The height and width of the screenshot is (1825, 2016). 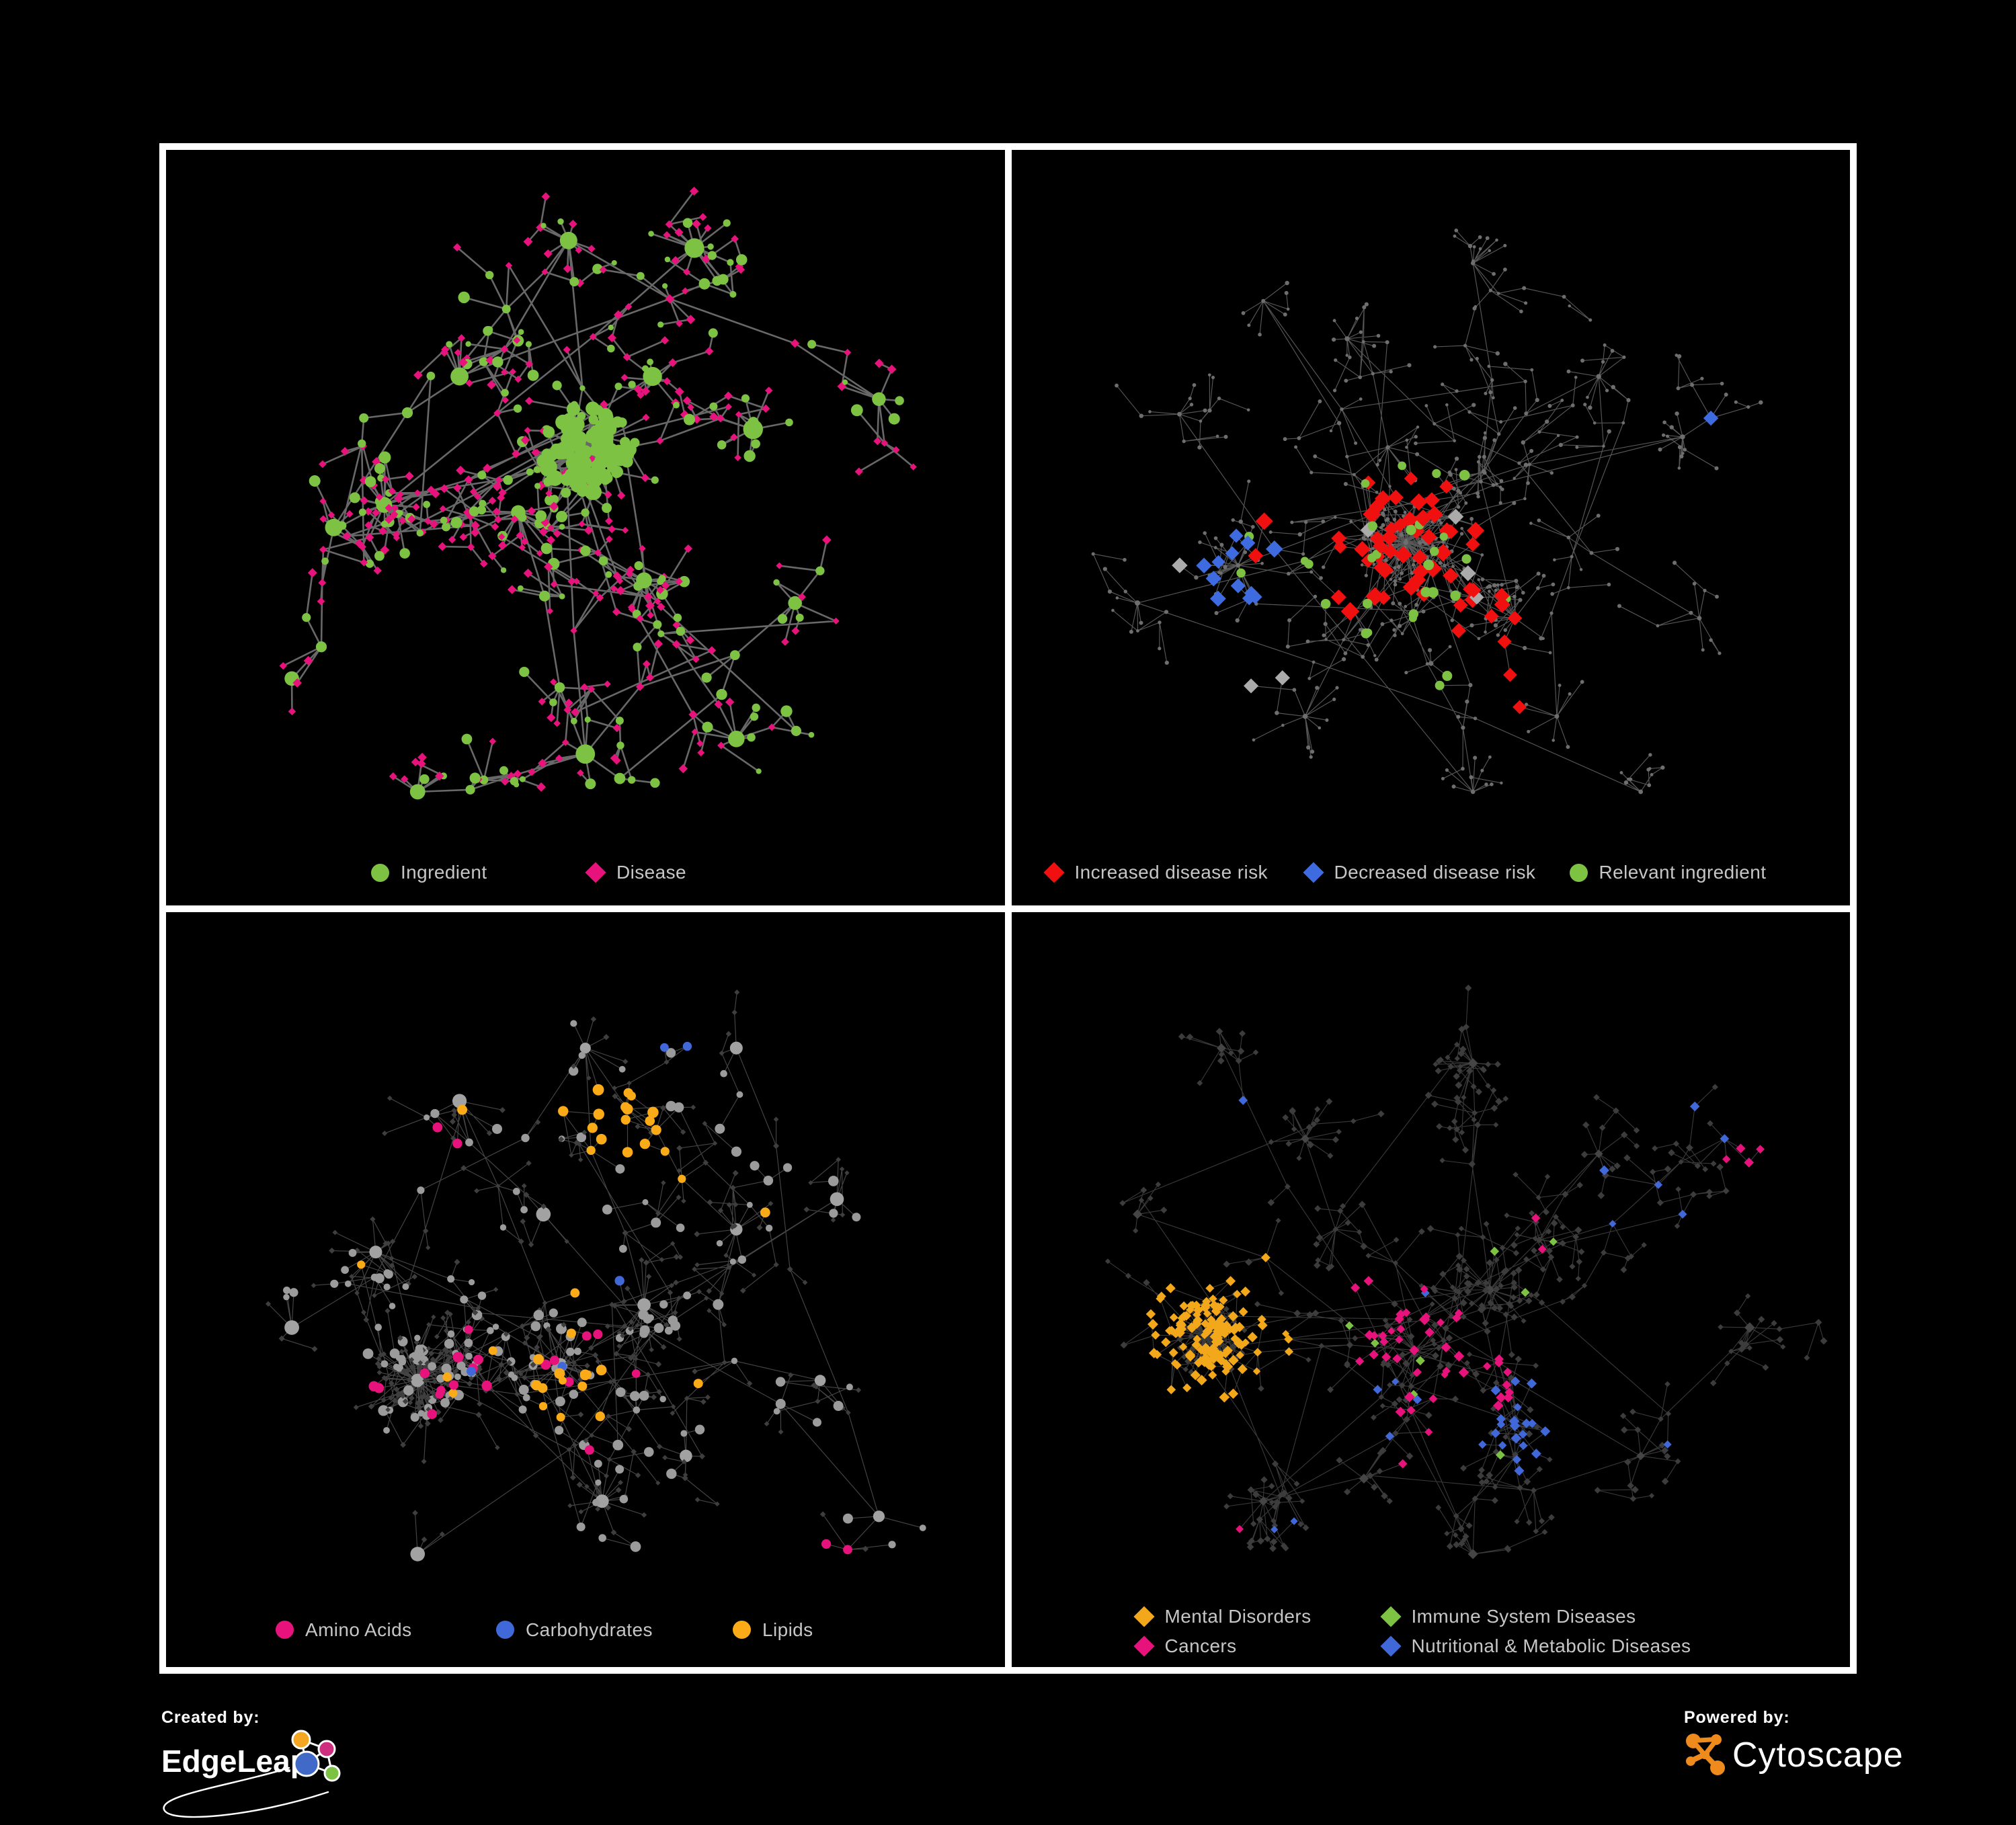 I want to click on legend-item-increased-disease-risk: Increased disease risk, so click(x=1155, y=872).